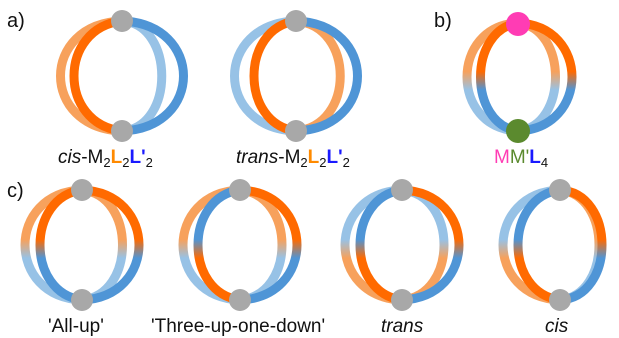 The height and width of the screenshot is (338, 619). Describe the element at coordinates (76, 326) in the screenshot. I see `caption-all-up: 'All-up'` at that location.